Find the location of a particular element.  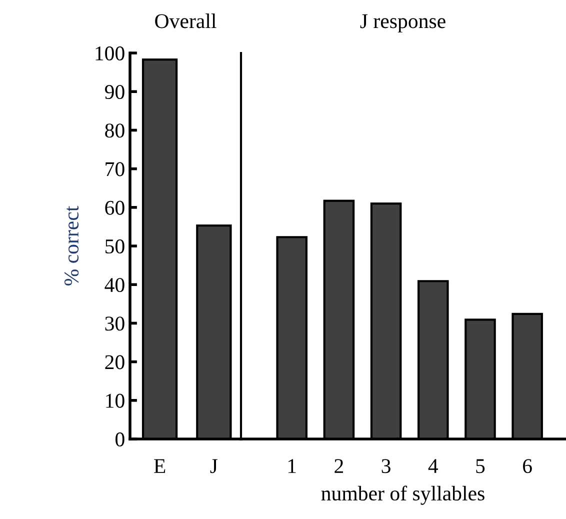

chart-title: J response is located at coordinates (403, 23).